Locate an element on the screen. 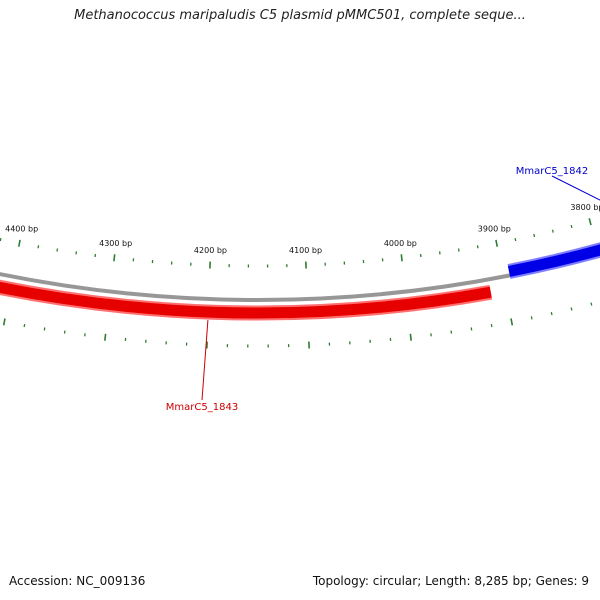  outer-scale-ticks is located at coordinates (296, 243).